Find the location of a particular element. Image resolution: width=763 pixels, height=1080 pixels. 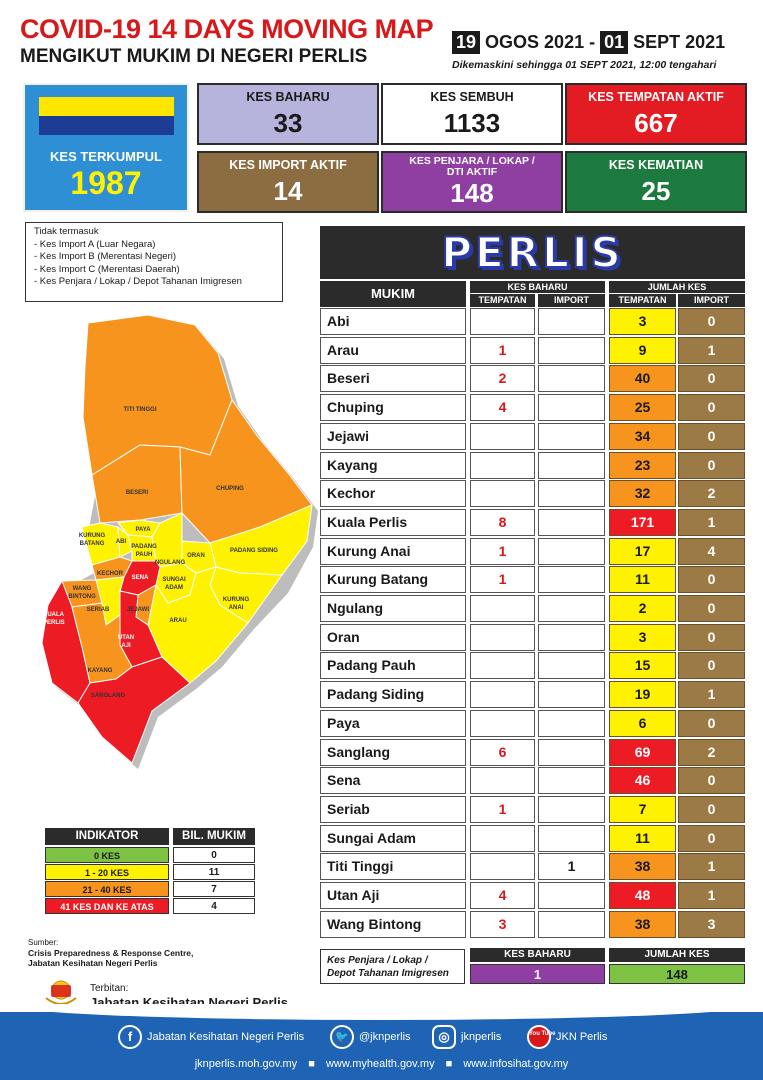

indicator-label: 0 KES is located at coordinates (107, 855).